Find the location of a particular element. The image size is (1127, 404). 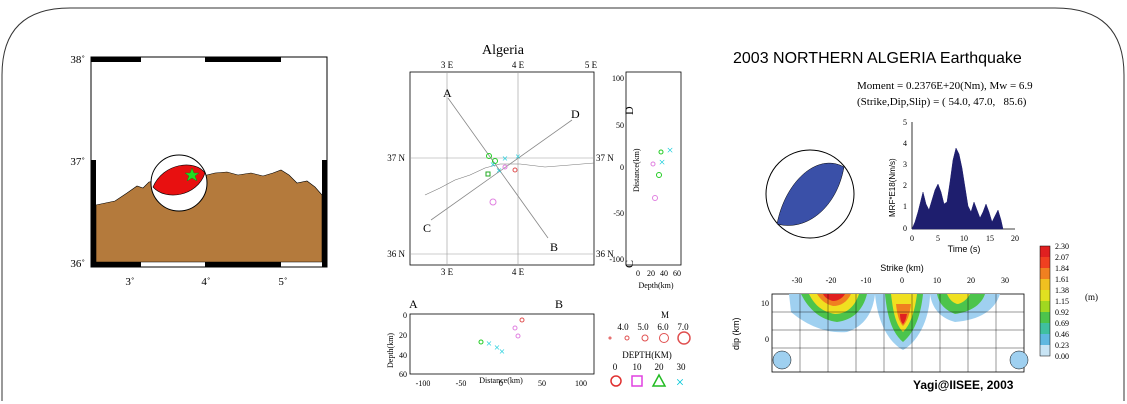

legend-depth-20: 20 is located at coordinates (660, 367).